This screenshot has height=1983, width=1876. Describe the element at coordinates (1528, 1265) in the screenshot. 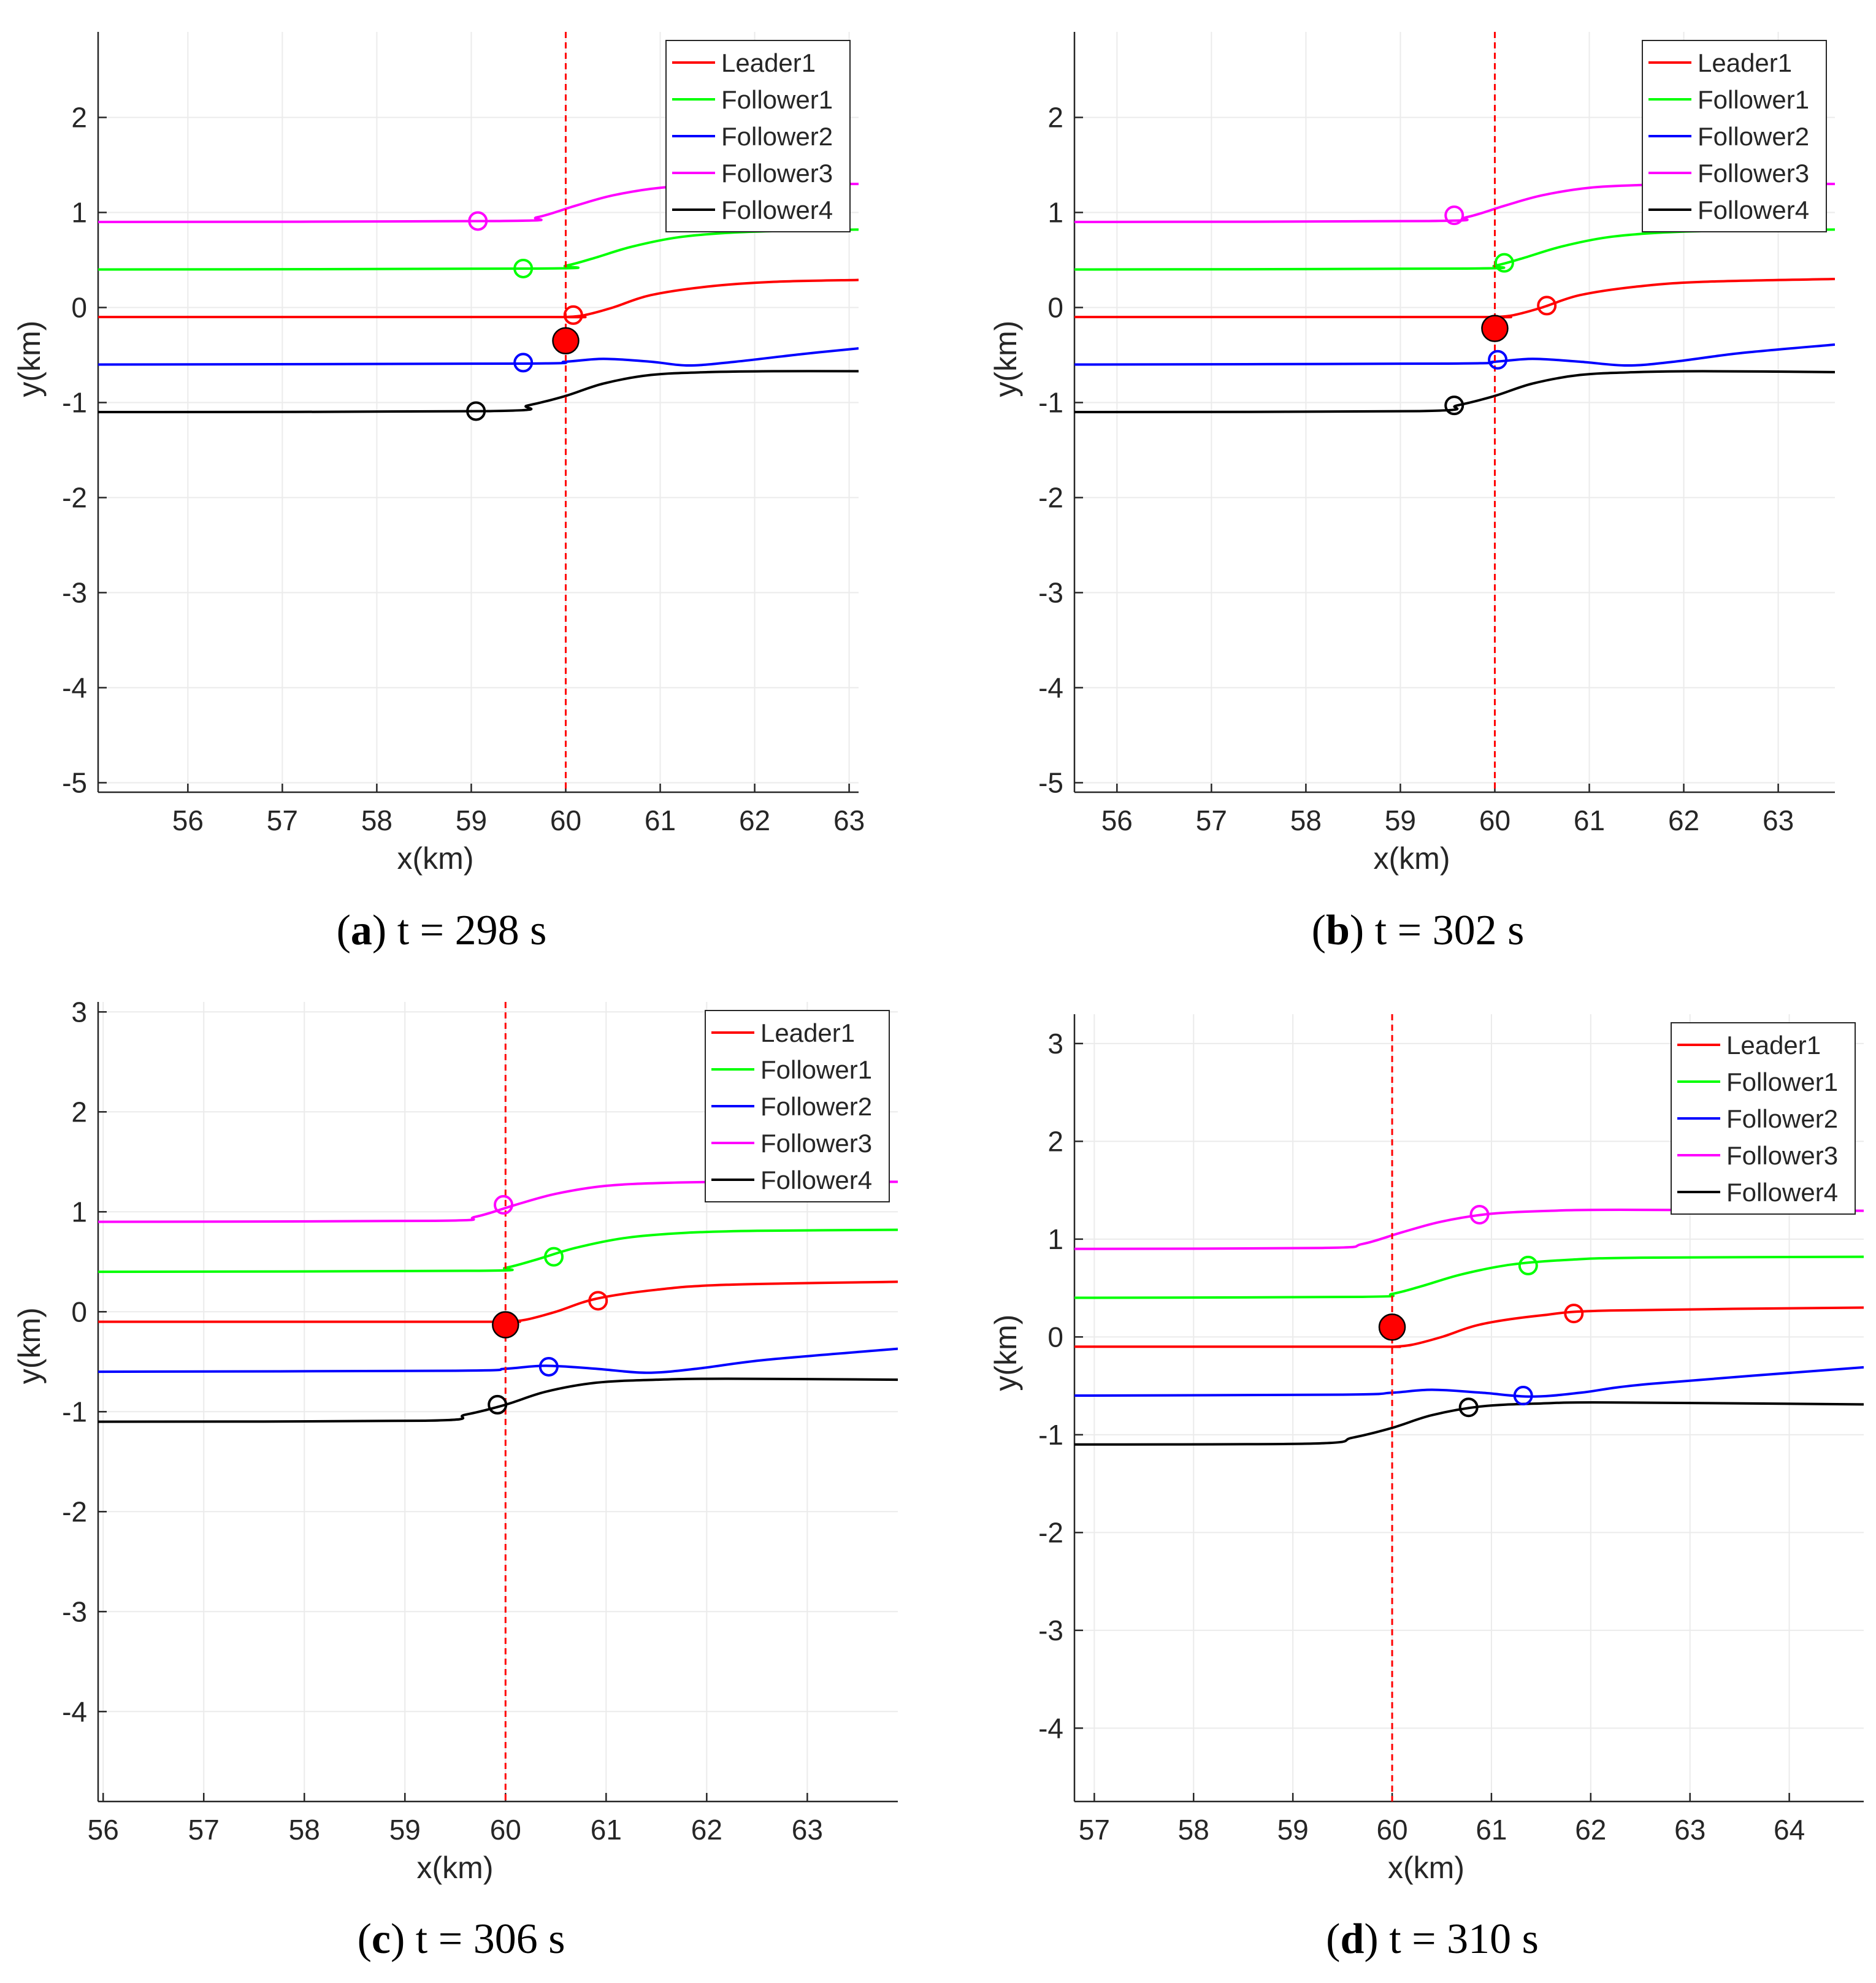

I see `marker-follower1` at that location.